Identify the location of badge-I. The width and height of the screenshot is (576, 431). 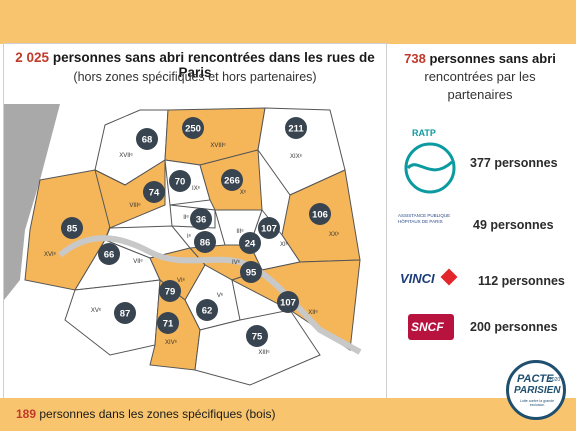
(205, 242).